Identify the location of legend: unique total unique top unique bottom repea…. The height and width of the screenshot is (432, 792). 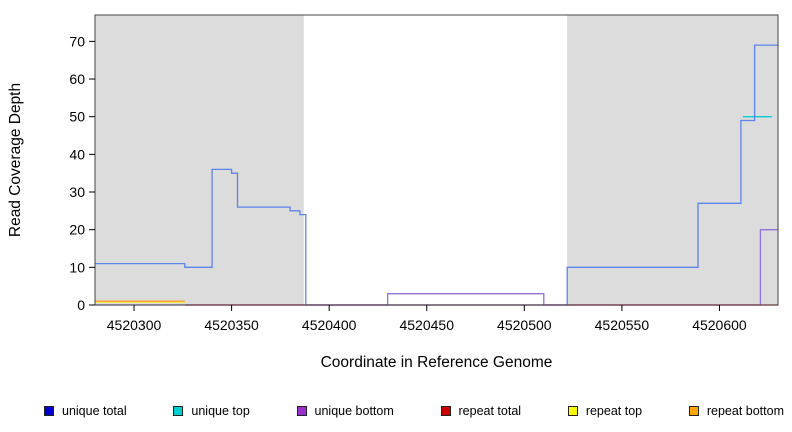
(414, 411).